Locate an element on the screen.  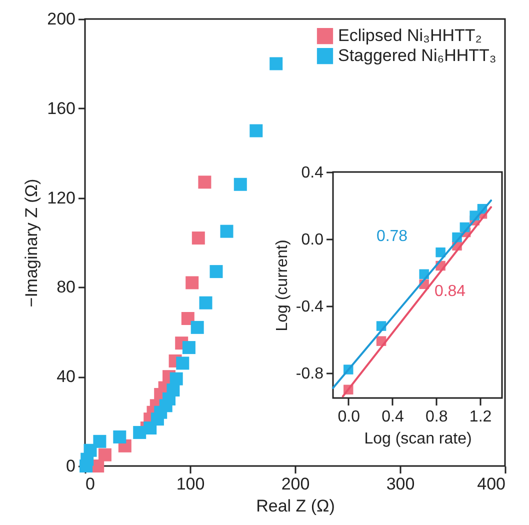
x-axis-title: Real Z (Ω) is located at coordinates (295, 506).